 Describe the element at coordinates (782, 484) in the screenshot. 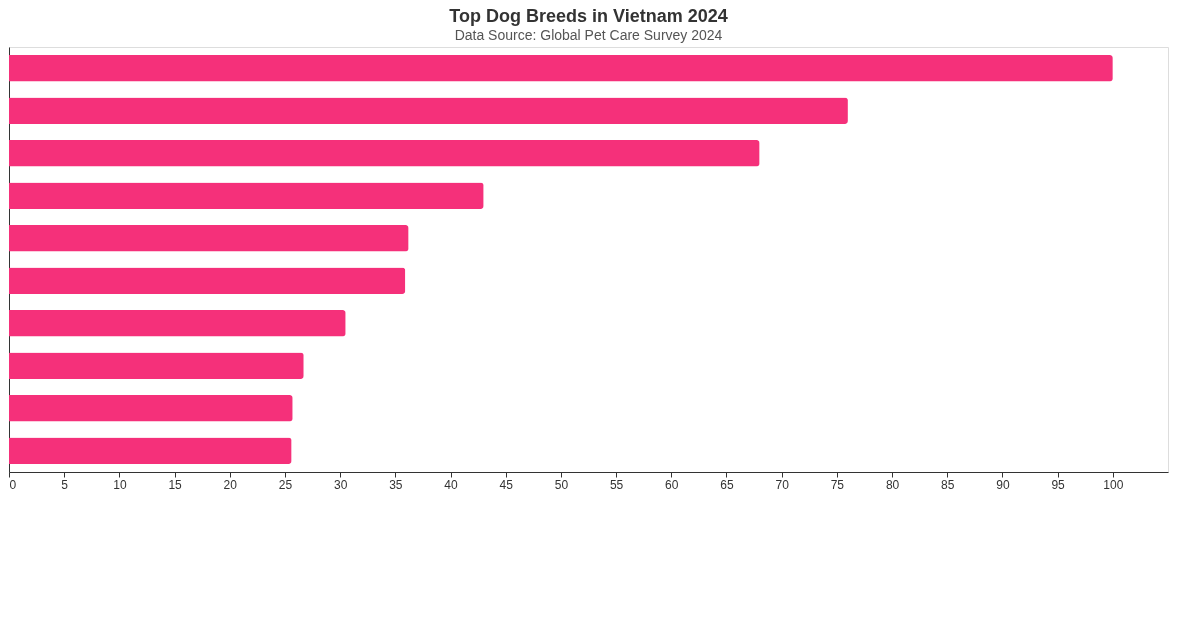

I see `x-tick-label: 70` at that location.